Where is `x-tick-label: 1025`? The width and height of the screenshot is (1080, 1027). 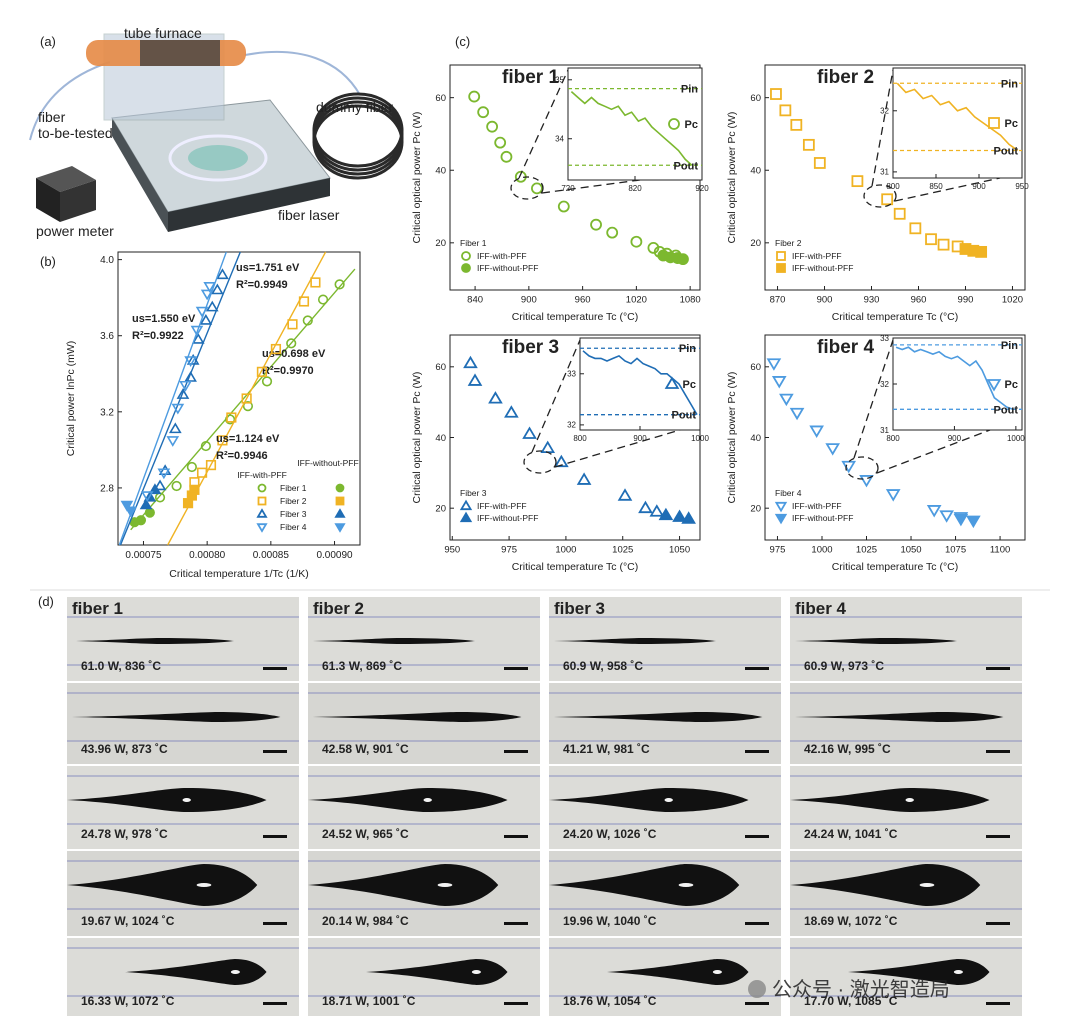
x-tick-label: 1025 is located at coordinates (866, 550).